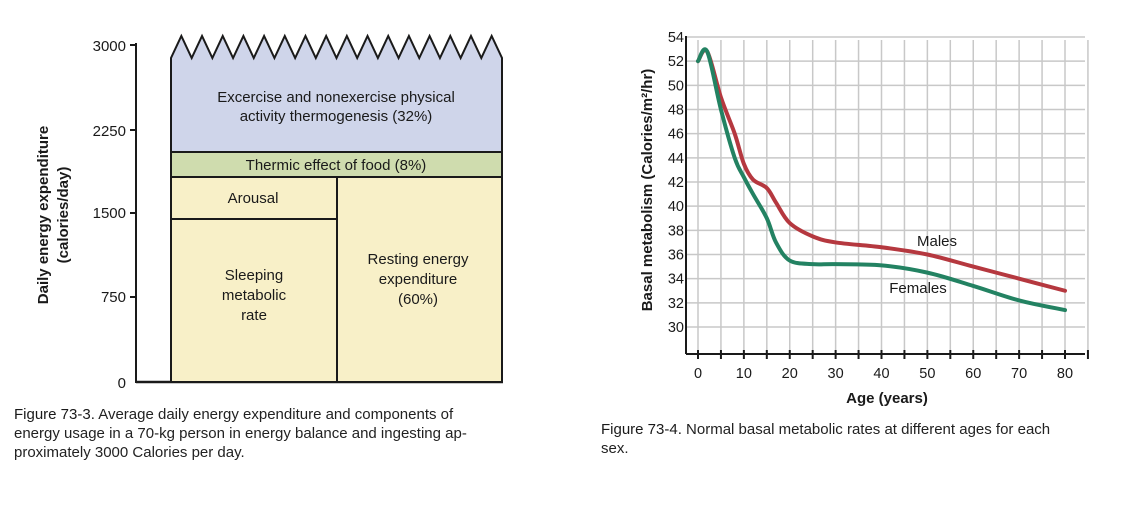  I want to click on left-y-axis-title-2: (calories/day), so click(63, 215).